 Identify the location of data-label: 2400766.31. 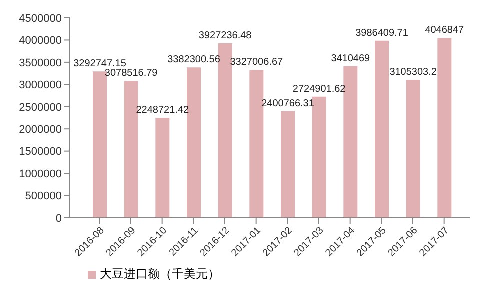
(288, 104).